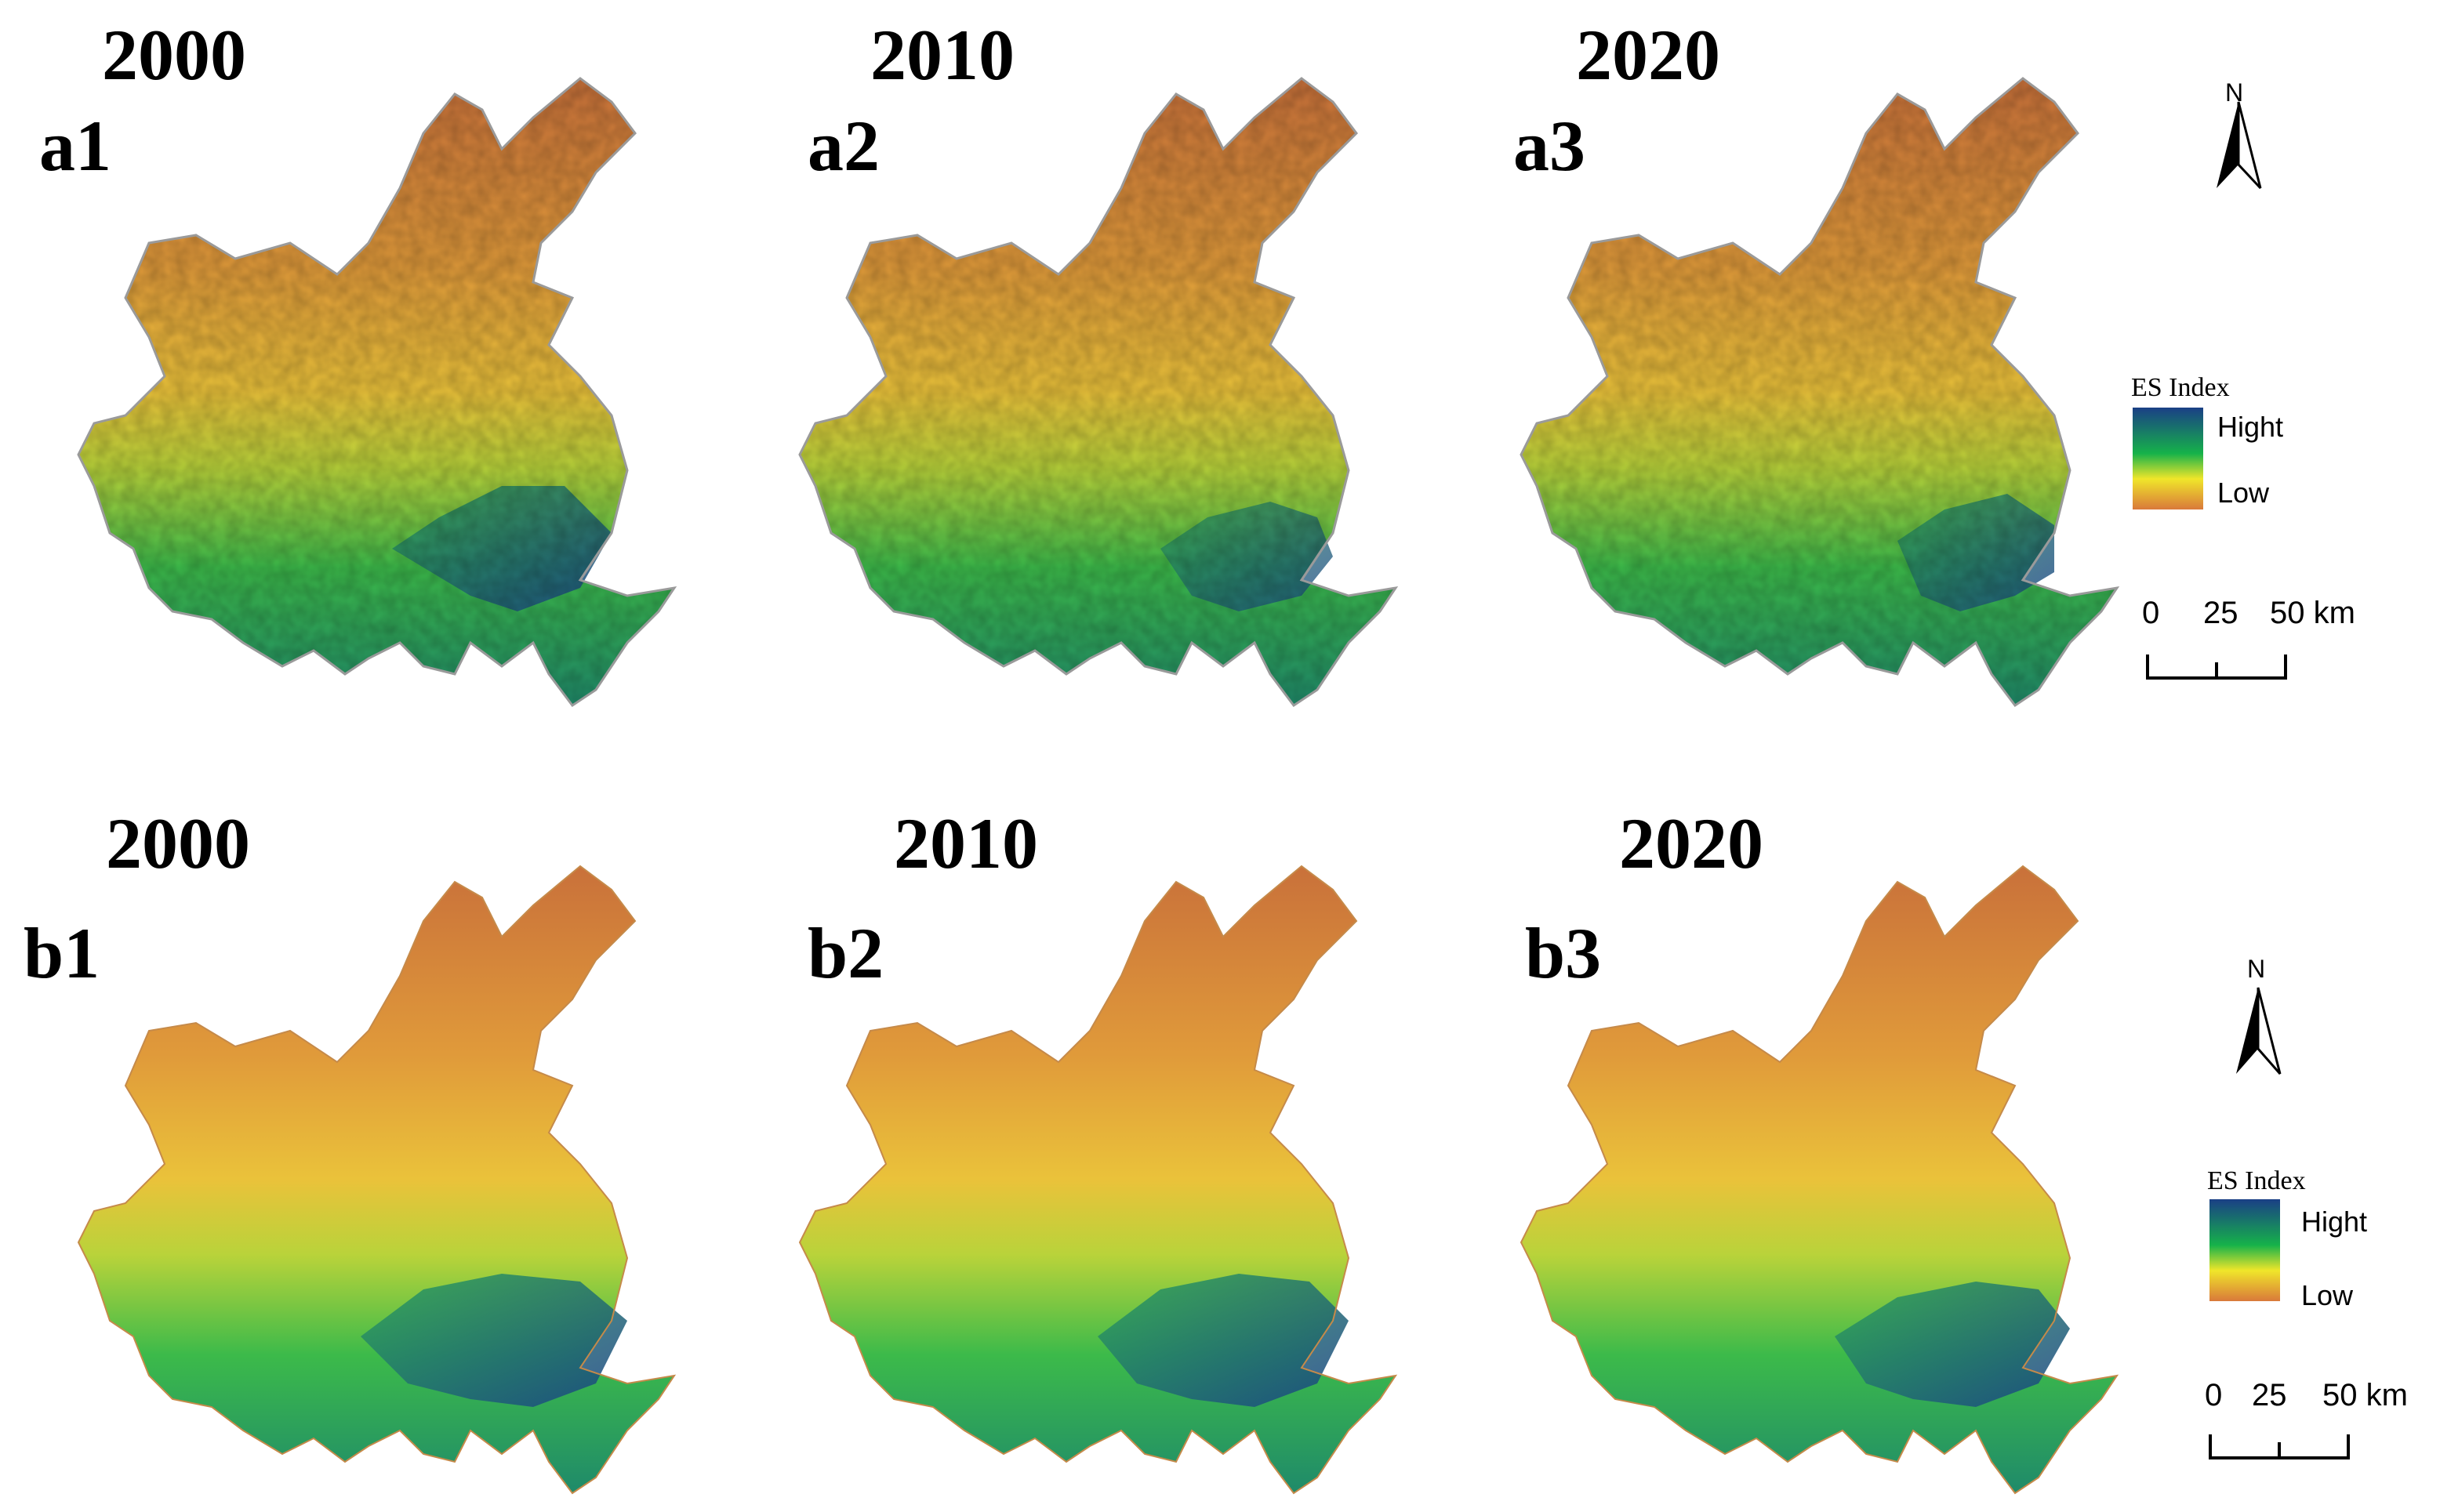 The image size is (2440, 1512). What do you see at coordinates (1563, 953) in the screenshot?
I see `panel-b3-label: b3` at bounding box center [1563, 953].